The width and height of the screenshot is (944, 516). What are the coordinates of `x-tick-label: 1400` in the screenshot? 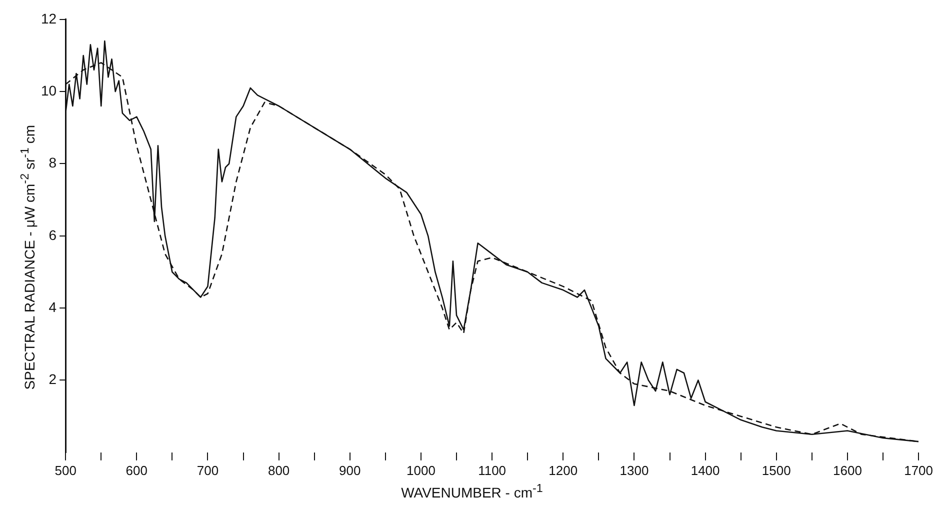 It's located at (705, 470).